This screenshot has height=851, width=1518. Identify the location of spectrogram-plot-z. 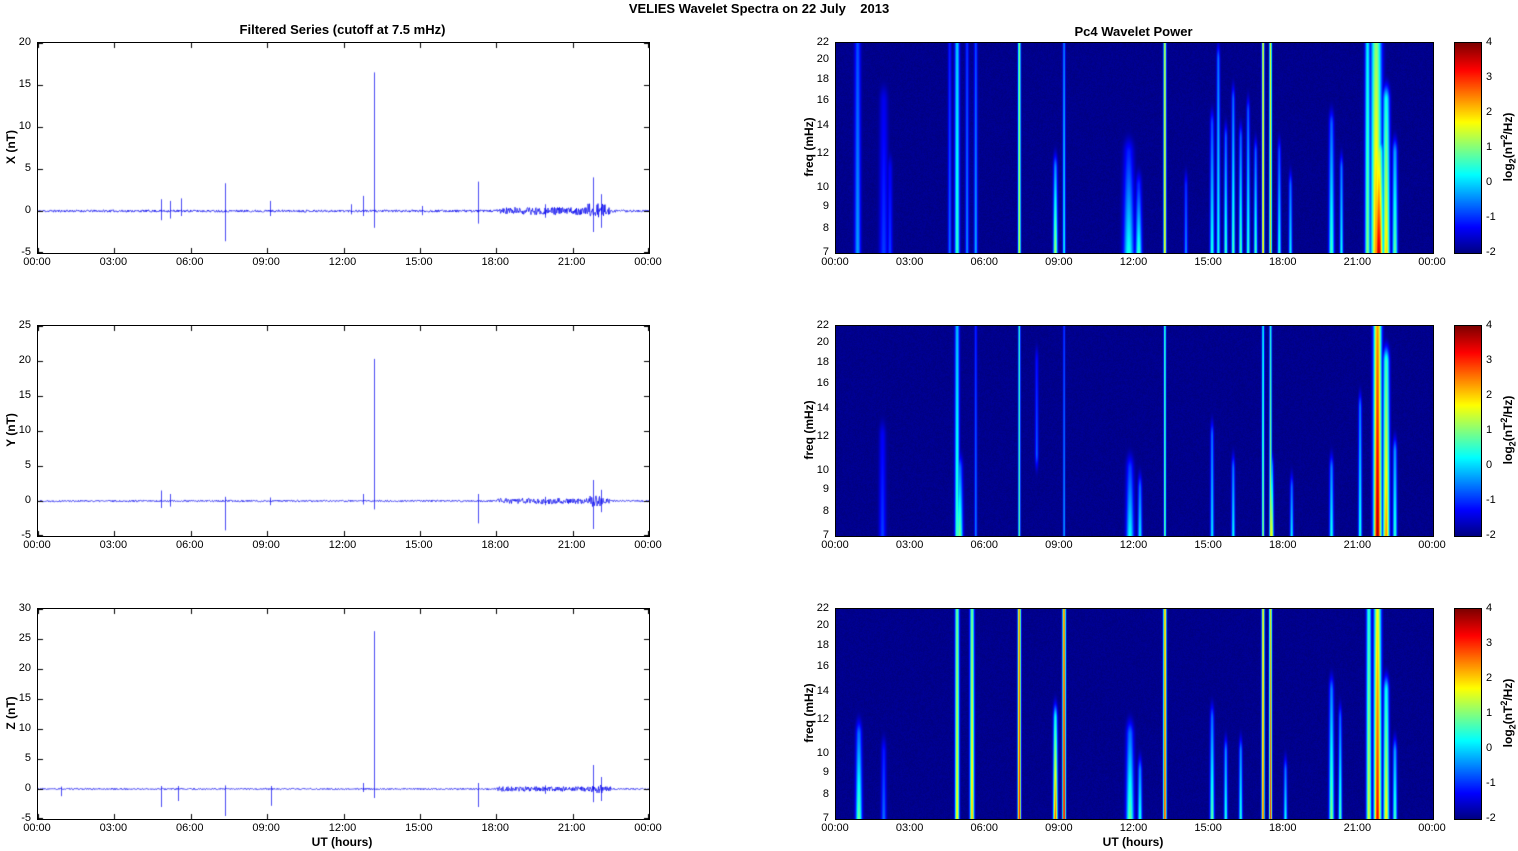
(1134, 714).